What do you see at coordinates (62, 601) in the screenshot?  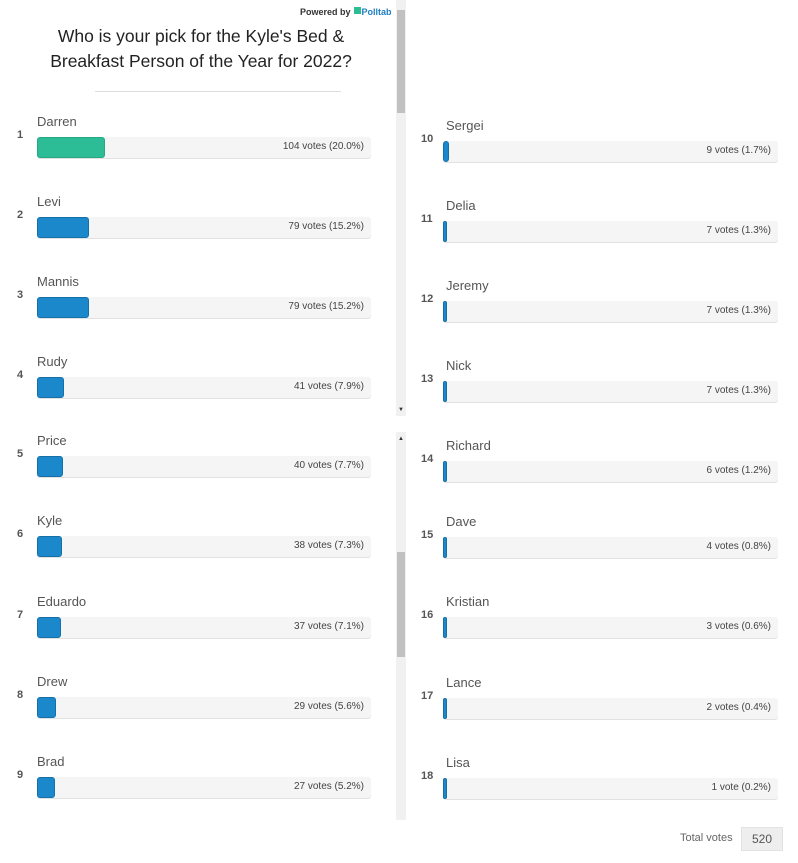 I see `result-option-name: Eduardo` at bounding box center [62, 601].